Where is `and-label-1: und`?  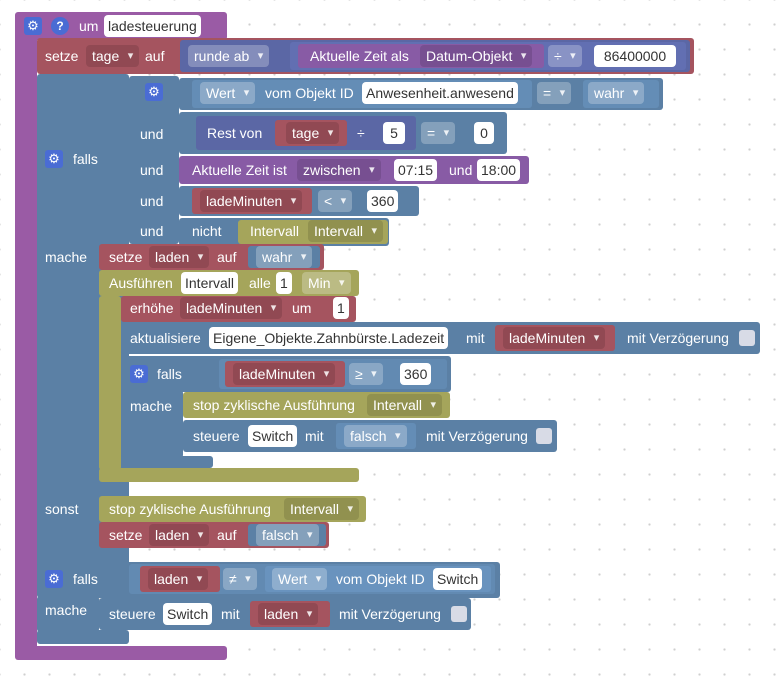
and-label-1: und is located at coordinates (152, 134).